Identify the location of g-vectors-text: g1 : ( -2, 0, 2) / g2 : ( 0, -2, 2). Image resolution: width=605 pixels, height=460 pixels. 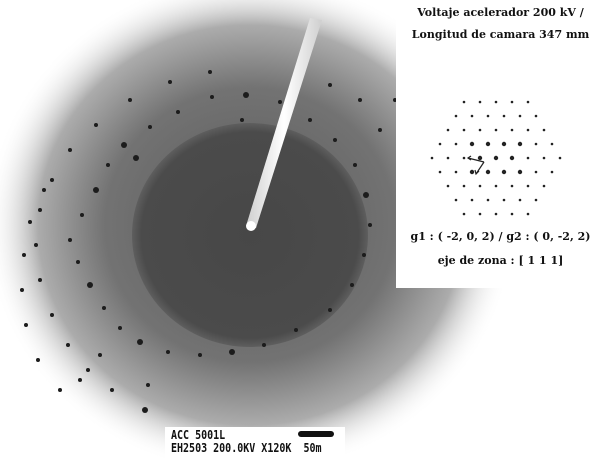
(500, 236).